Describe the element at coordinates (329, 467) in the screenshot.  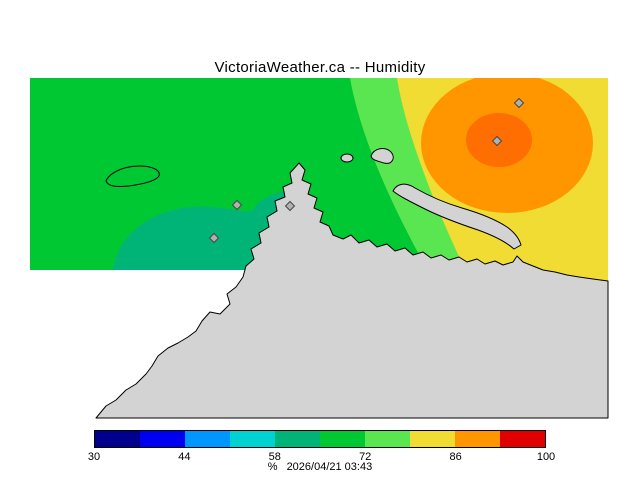
I see `timestamp-label: 2026/04/21 03:43` at that location.